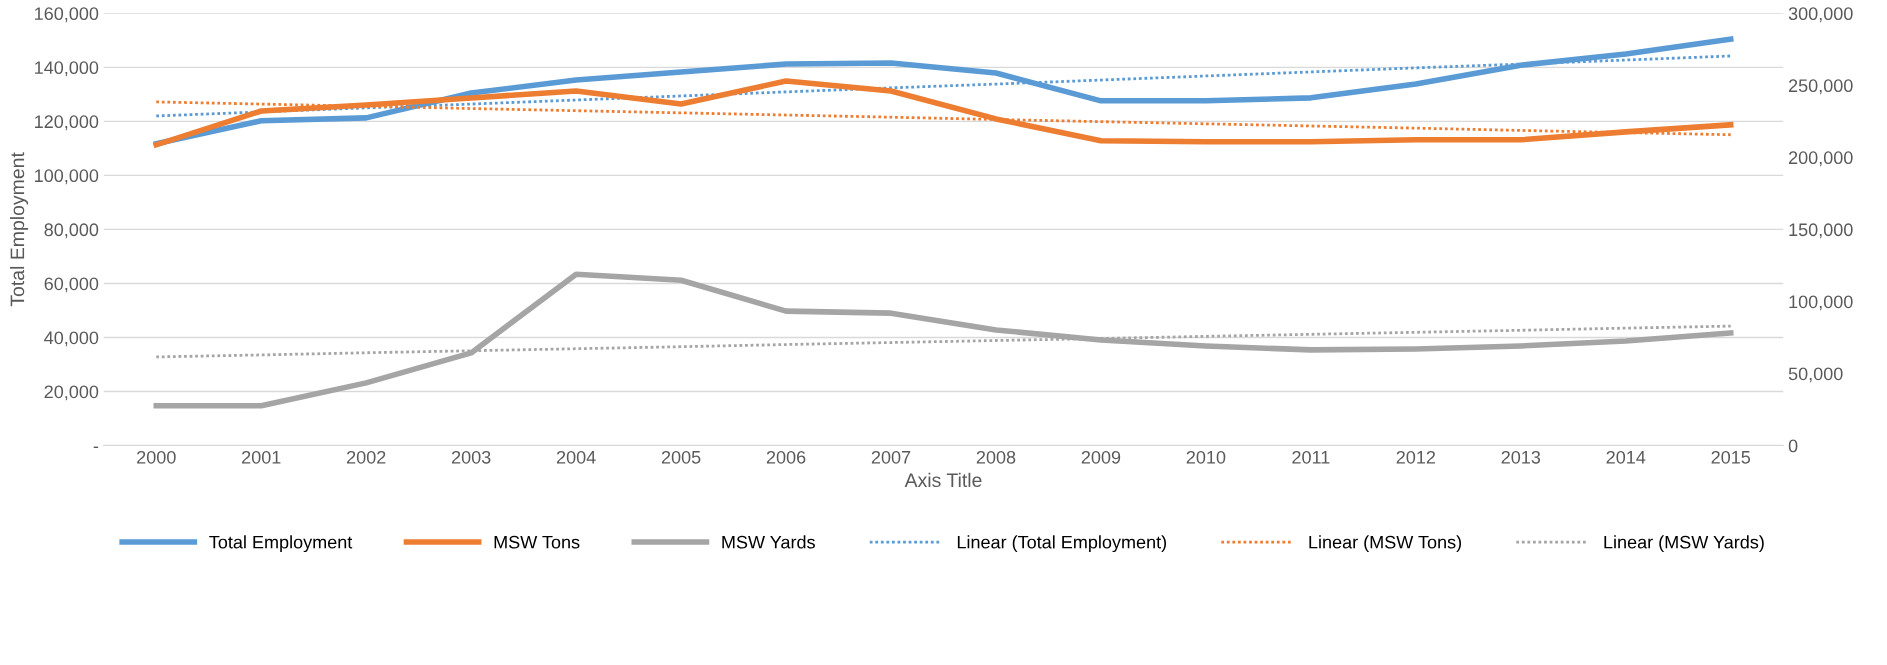 This screenshot has width=1887, height=665. Describe the element at coordinates (1626, 457) in the screenshot. I see `x-tick-label: 2014` at that location.